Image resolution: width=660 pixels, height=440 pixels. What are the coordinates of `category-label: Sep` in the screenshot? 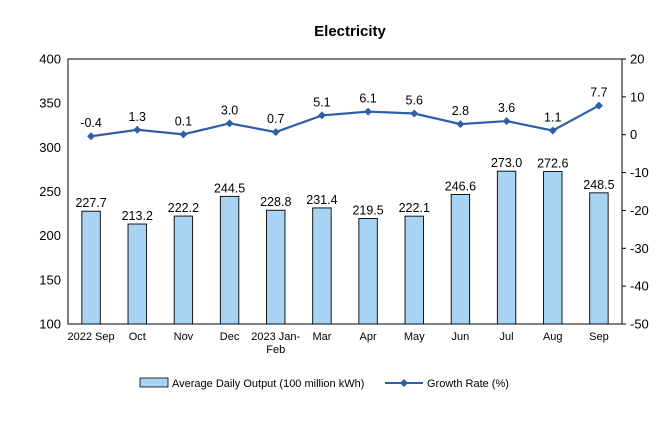 It's located at (599, 337).